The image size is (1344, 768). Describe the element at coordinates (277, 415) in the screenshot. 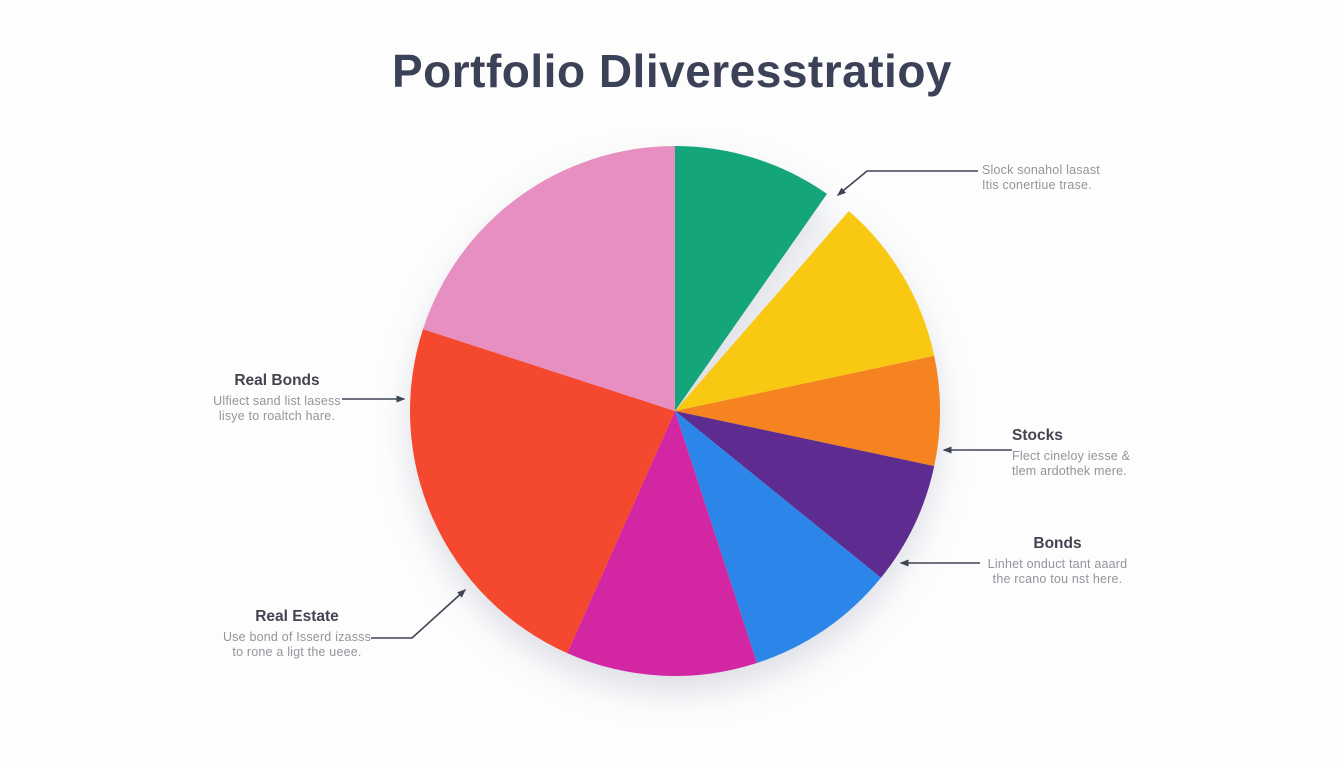

I see `annotation-text-line: lisye to roaltch hare.` at that location.